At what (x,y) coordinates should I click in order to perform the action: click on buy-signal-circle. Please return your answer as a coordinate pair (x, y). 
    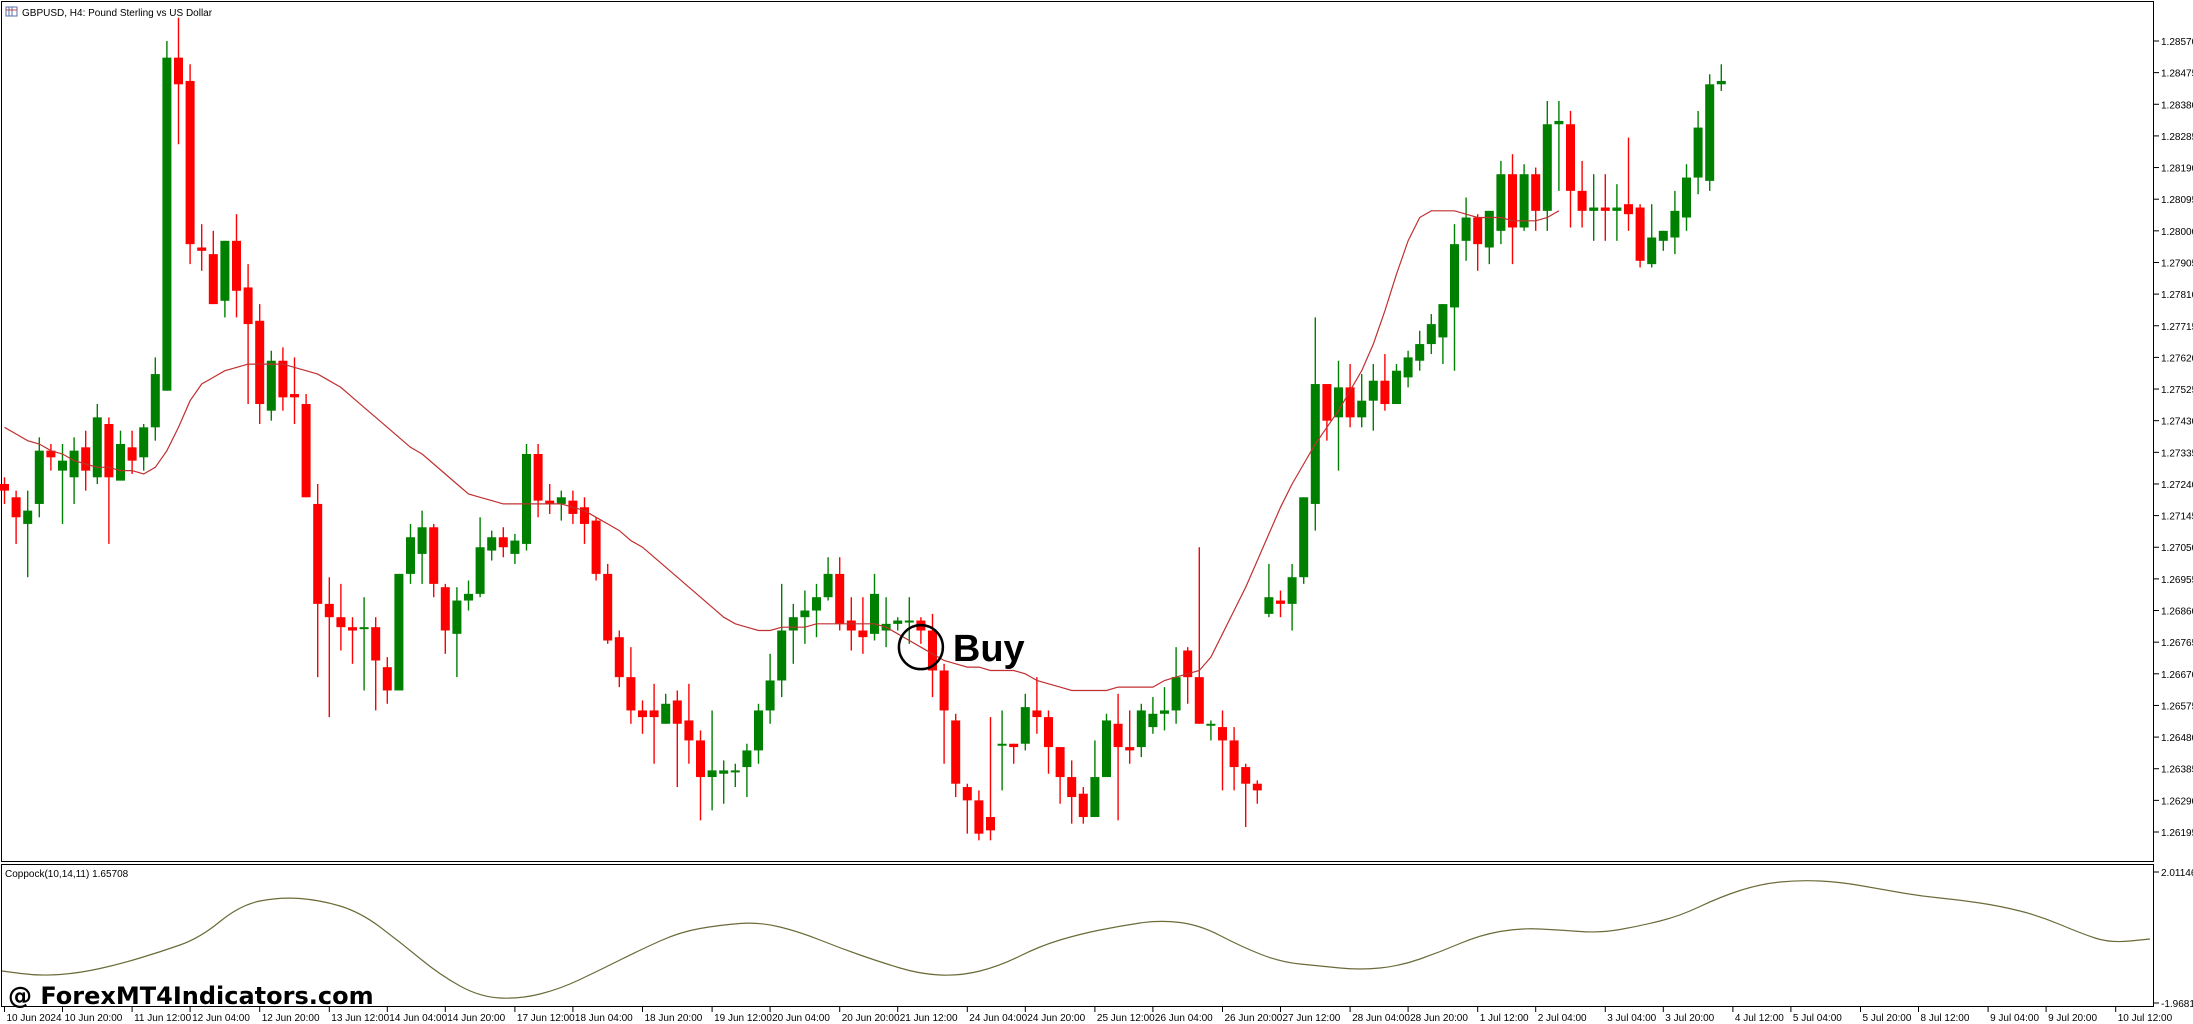
    Looking at the image, I should click on (921, 647).